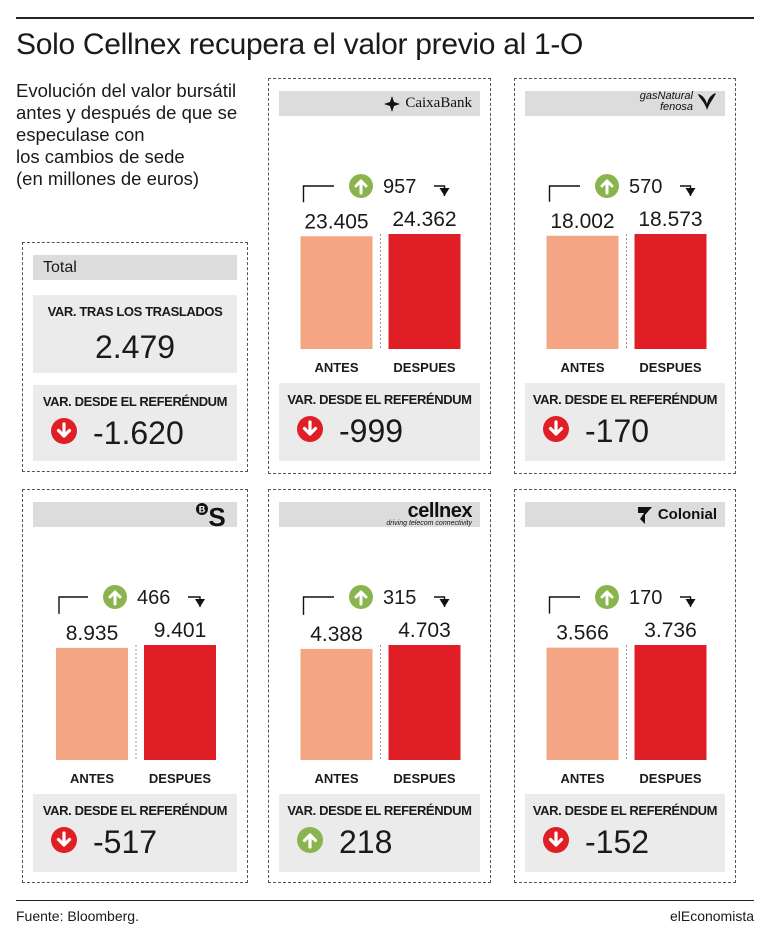  I want to click on value-label: 23.405, so click(336, 221).